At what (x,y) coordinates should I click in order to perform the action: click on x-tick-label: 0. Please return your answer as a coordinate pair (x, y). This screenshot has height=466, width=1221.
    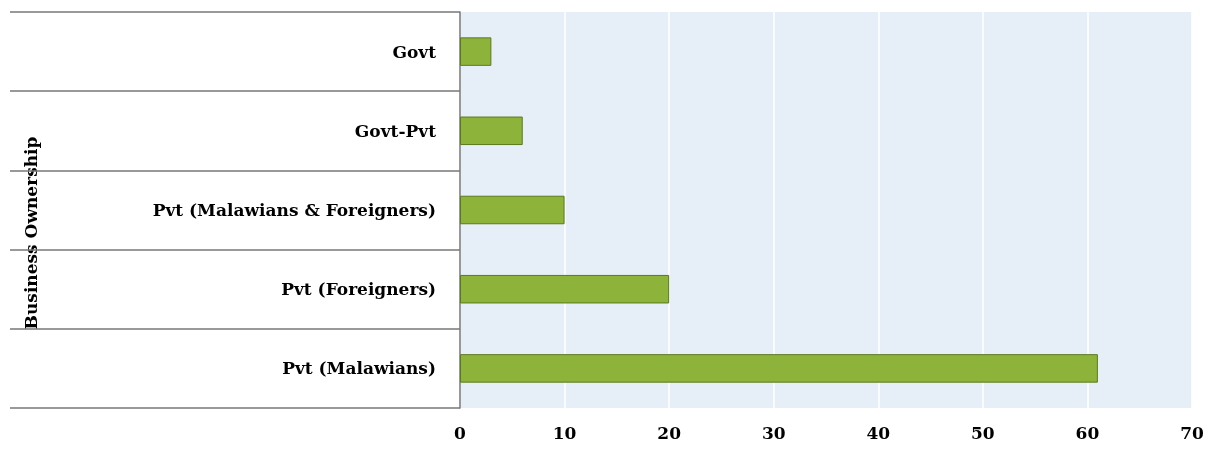
    Looking at the image, I should click on (460, 432).